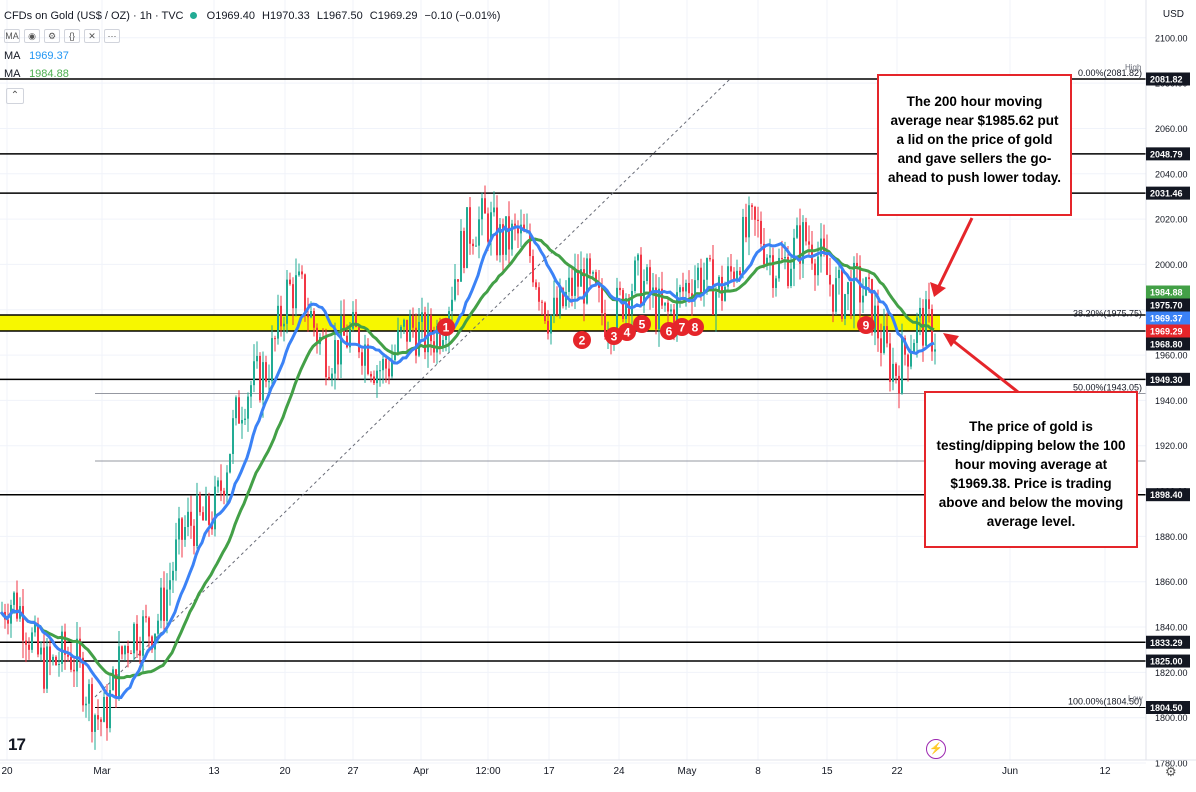  I want to click on fib-label: 38.20%(1975.75), so click(1107, 313).